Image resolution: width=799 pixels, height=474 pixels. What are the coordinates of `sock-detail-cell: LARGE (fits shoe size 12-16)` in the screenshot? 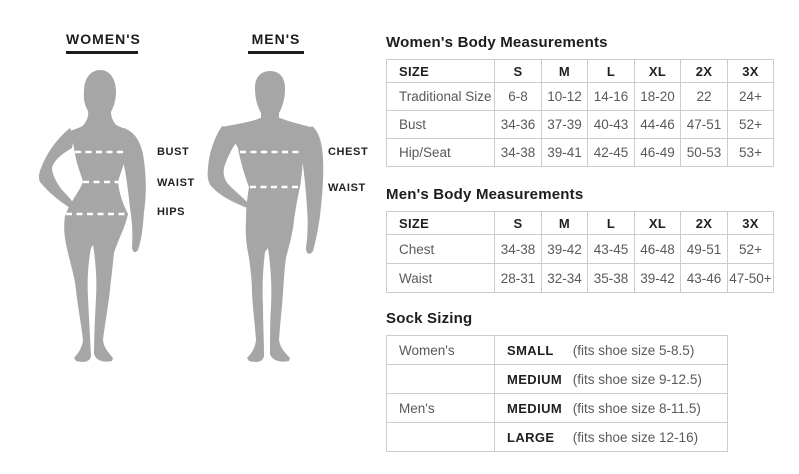 It's located at (611, 437).